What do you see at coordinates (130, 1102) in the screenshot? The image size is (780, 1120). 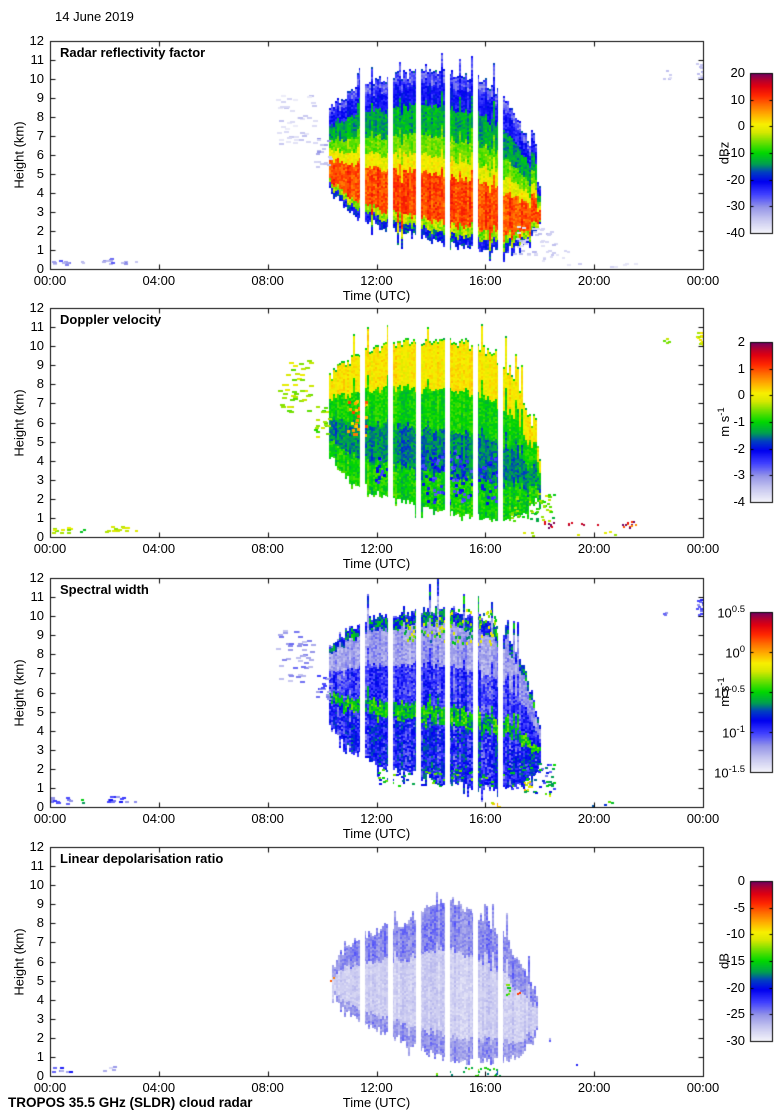 I see `instrument-label: TROPOS 35.5 GHz (SLDR) cloud radar` at bounding box center [130, 1102].